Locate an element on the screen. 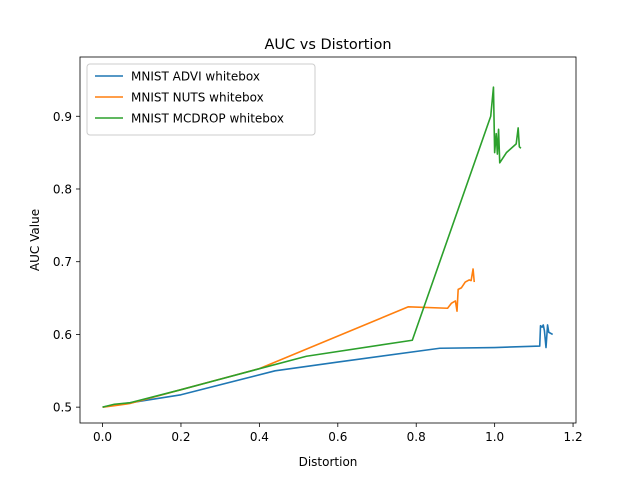 This screenshot has height=478, width=640. y-axis-label: AUC Value is located at coordinates (35, 240).